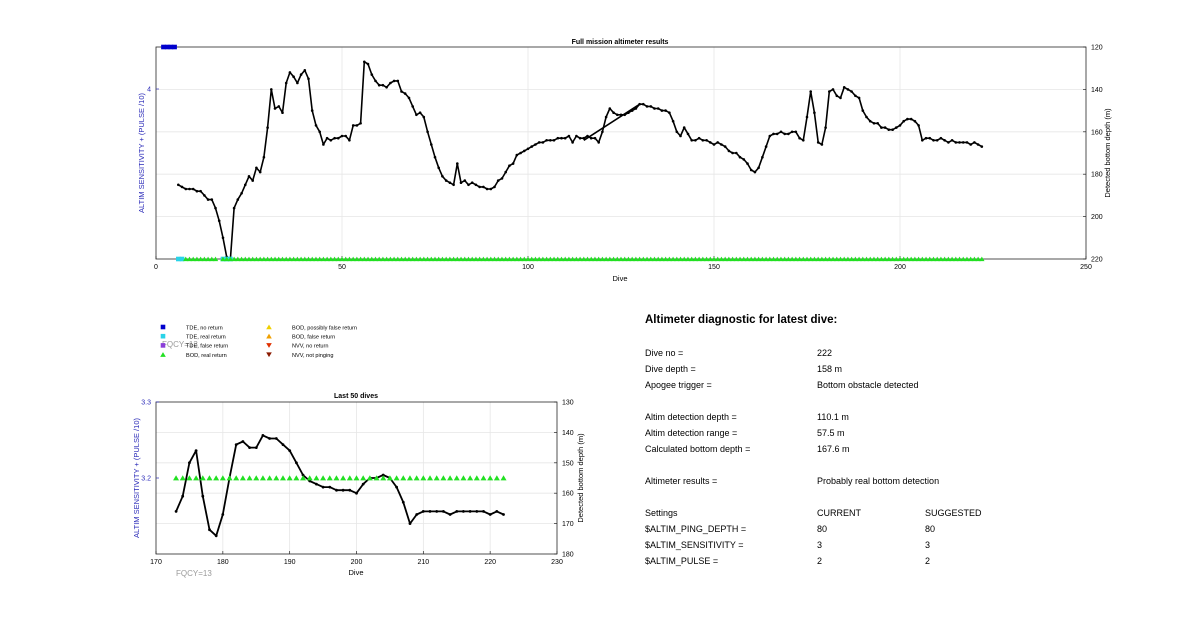 The height and width of the screenshot is (622, 1200). Describe the element at coordinates (568, 403) in the screenshot. I see `right-tick-label: 130` at that location.